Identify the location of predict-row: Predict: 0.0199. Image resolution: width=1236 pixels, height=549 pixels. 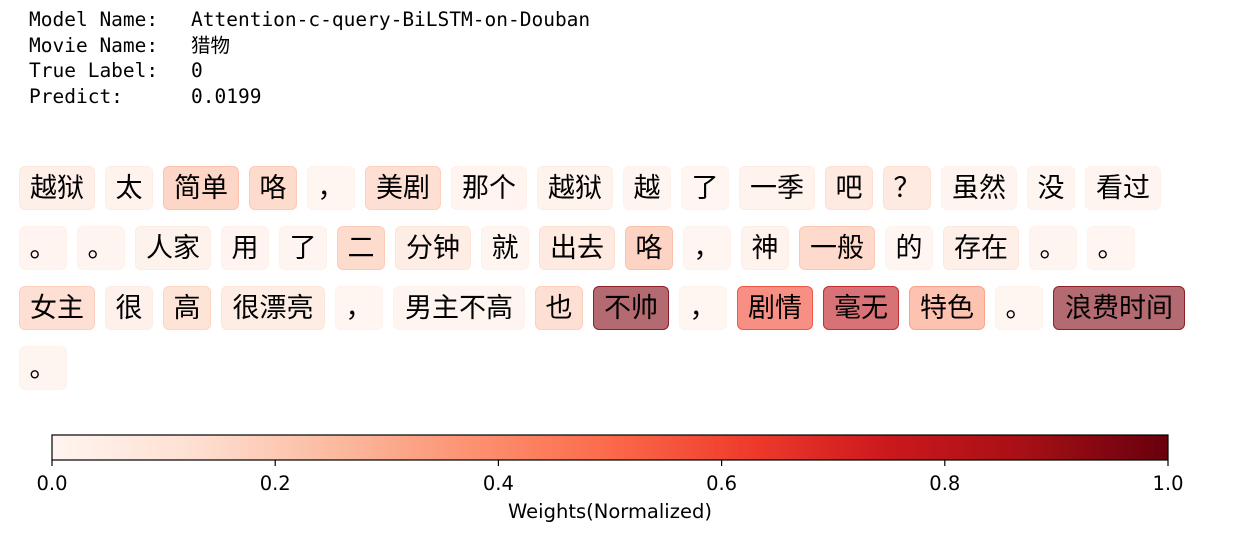
(309, 97).